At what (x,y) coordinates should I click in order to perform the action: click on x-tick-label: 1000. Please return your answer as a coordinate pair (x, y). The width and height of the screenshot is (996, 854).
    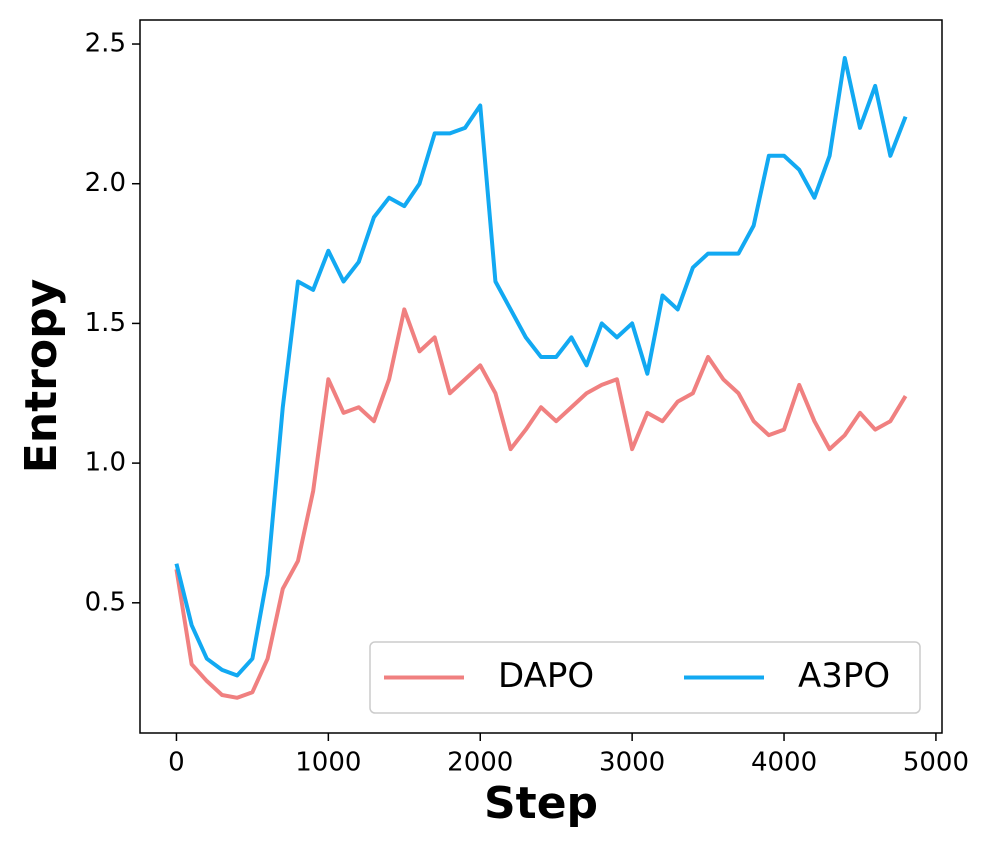
    Looking at the image, I should click on (328, 763).